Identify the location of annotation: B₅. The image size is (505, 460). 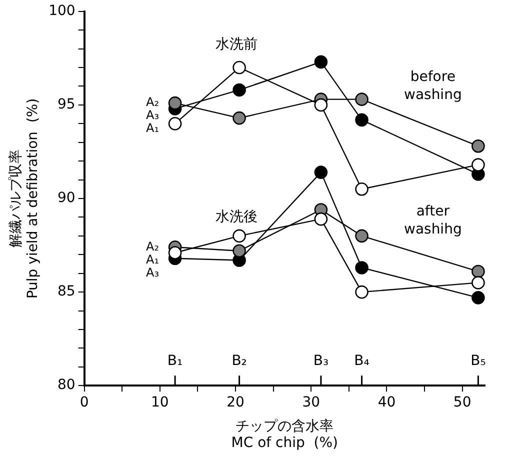
(478, 361).